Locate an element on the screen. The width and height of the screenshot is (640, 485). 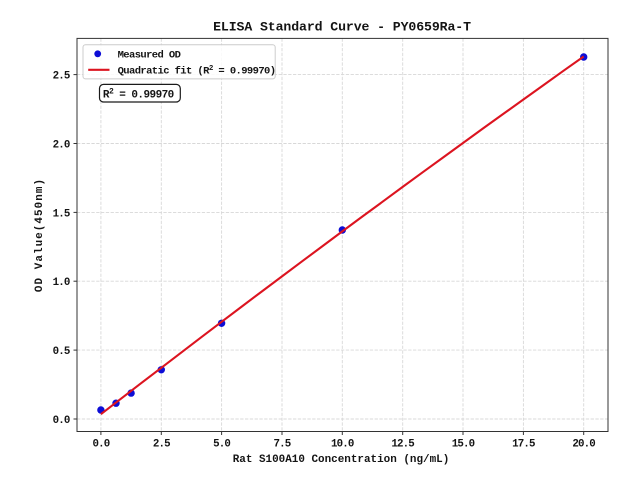
svg-text:ELISA Standard Curve - PY0659R: ELISA Standard Curve - PY0659Ra-T is located at coordinates (342, 26).